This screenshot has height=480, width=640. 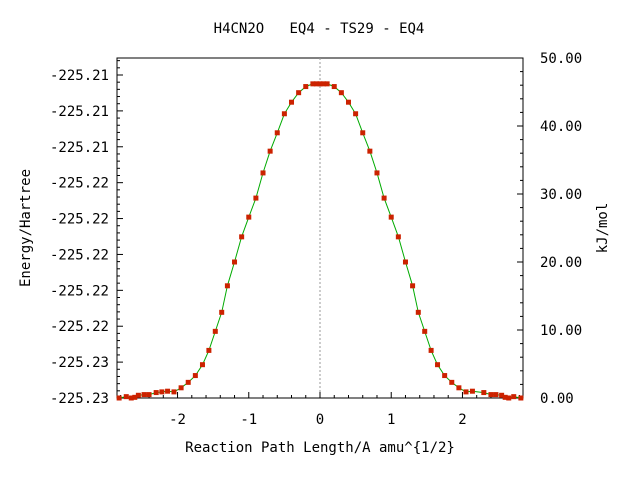 I want to click on right-axis-tick-label: 30.00, so click(x=561, y=195).